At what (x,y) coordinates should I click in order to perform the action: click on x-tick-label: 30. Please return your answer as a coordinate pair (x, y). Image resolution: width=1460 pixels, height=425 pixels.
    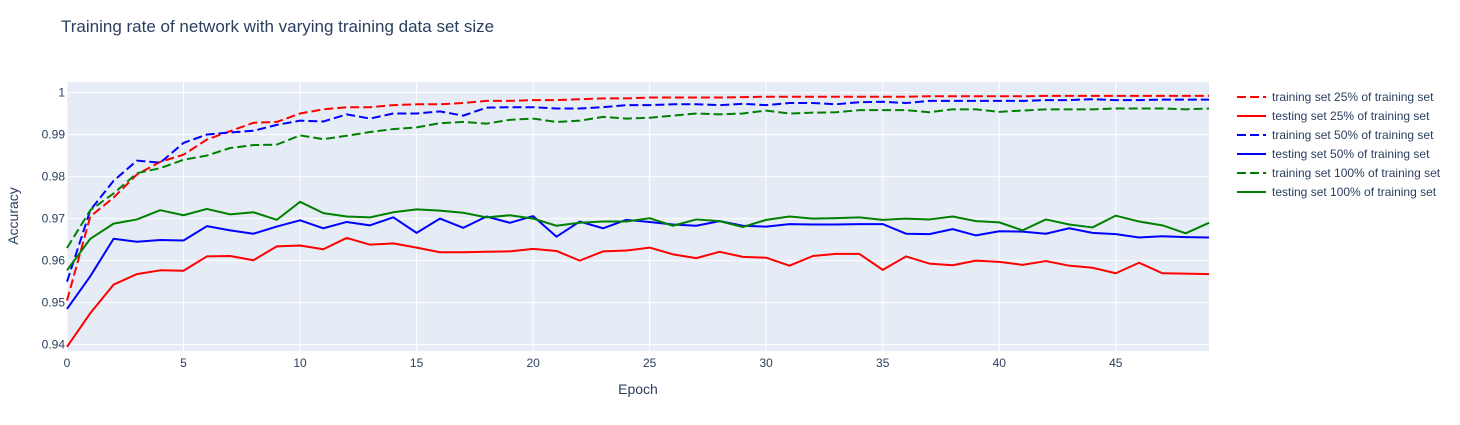
    Looking at the image, I should click on (767, 363).